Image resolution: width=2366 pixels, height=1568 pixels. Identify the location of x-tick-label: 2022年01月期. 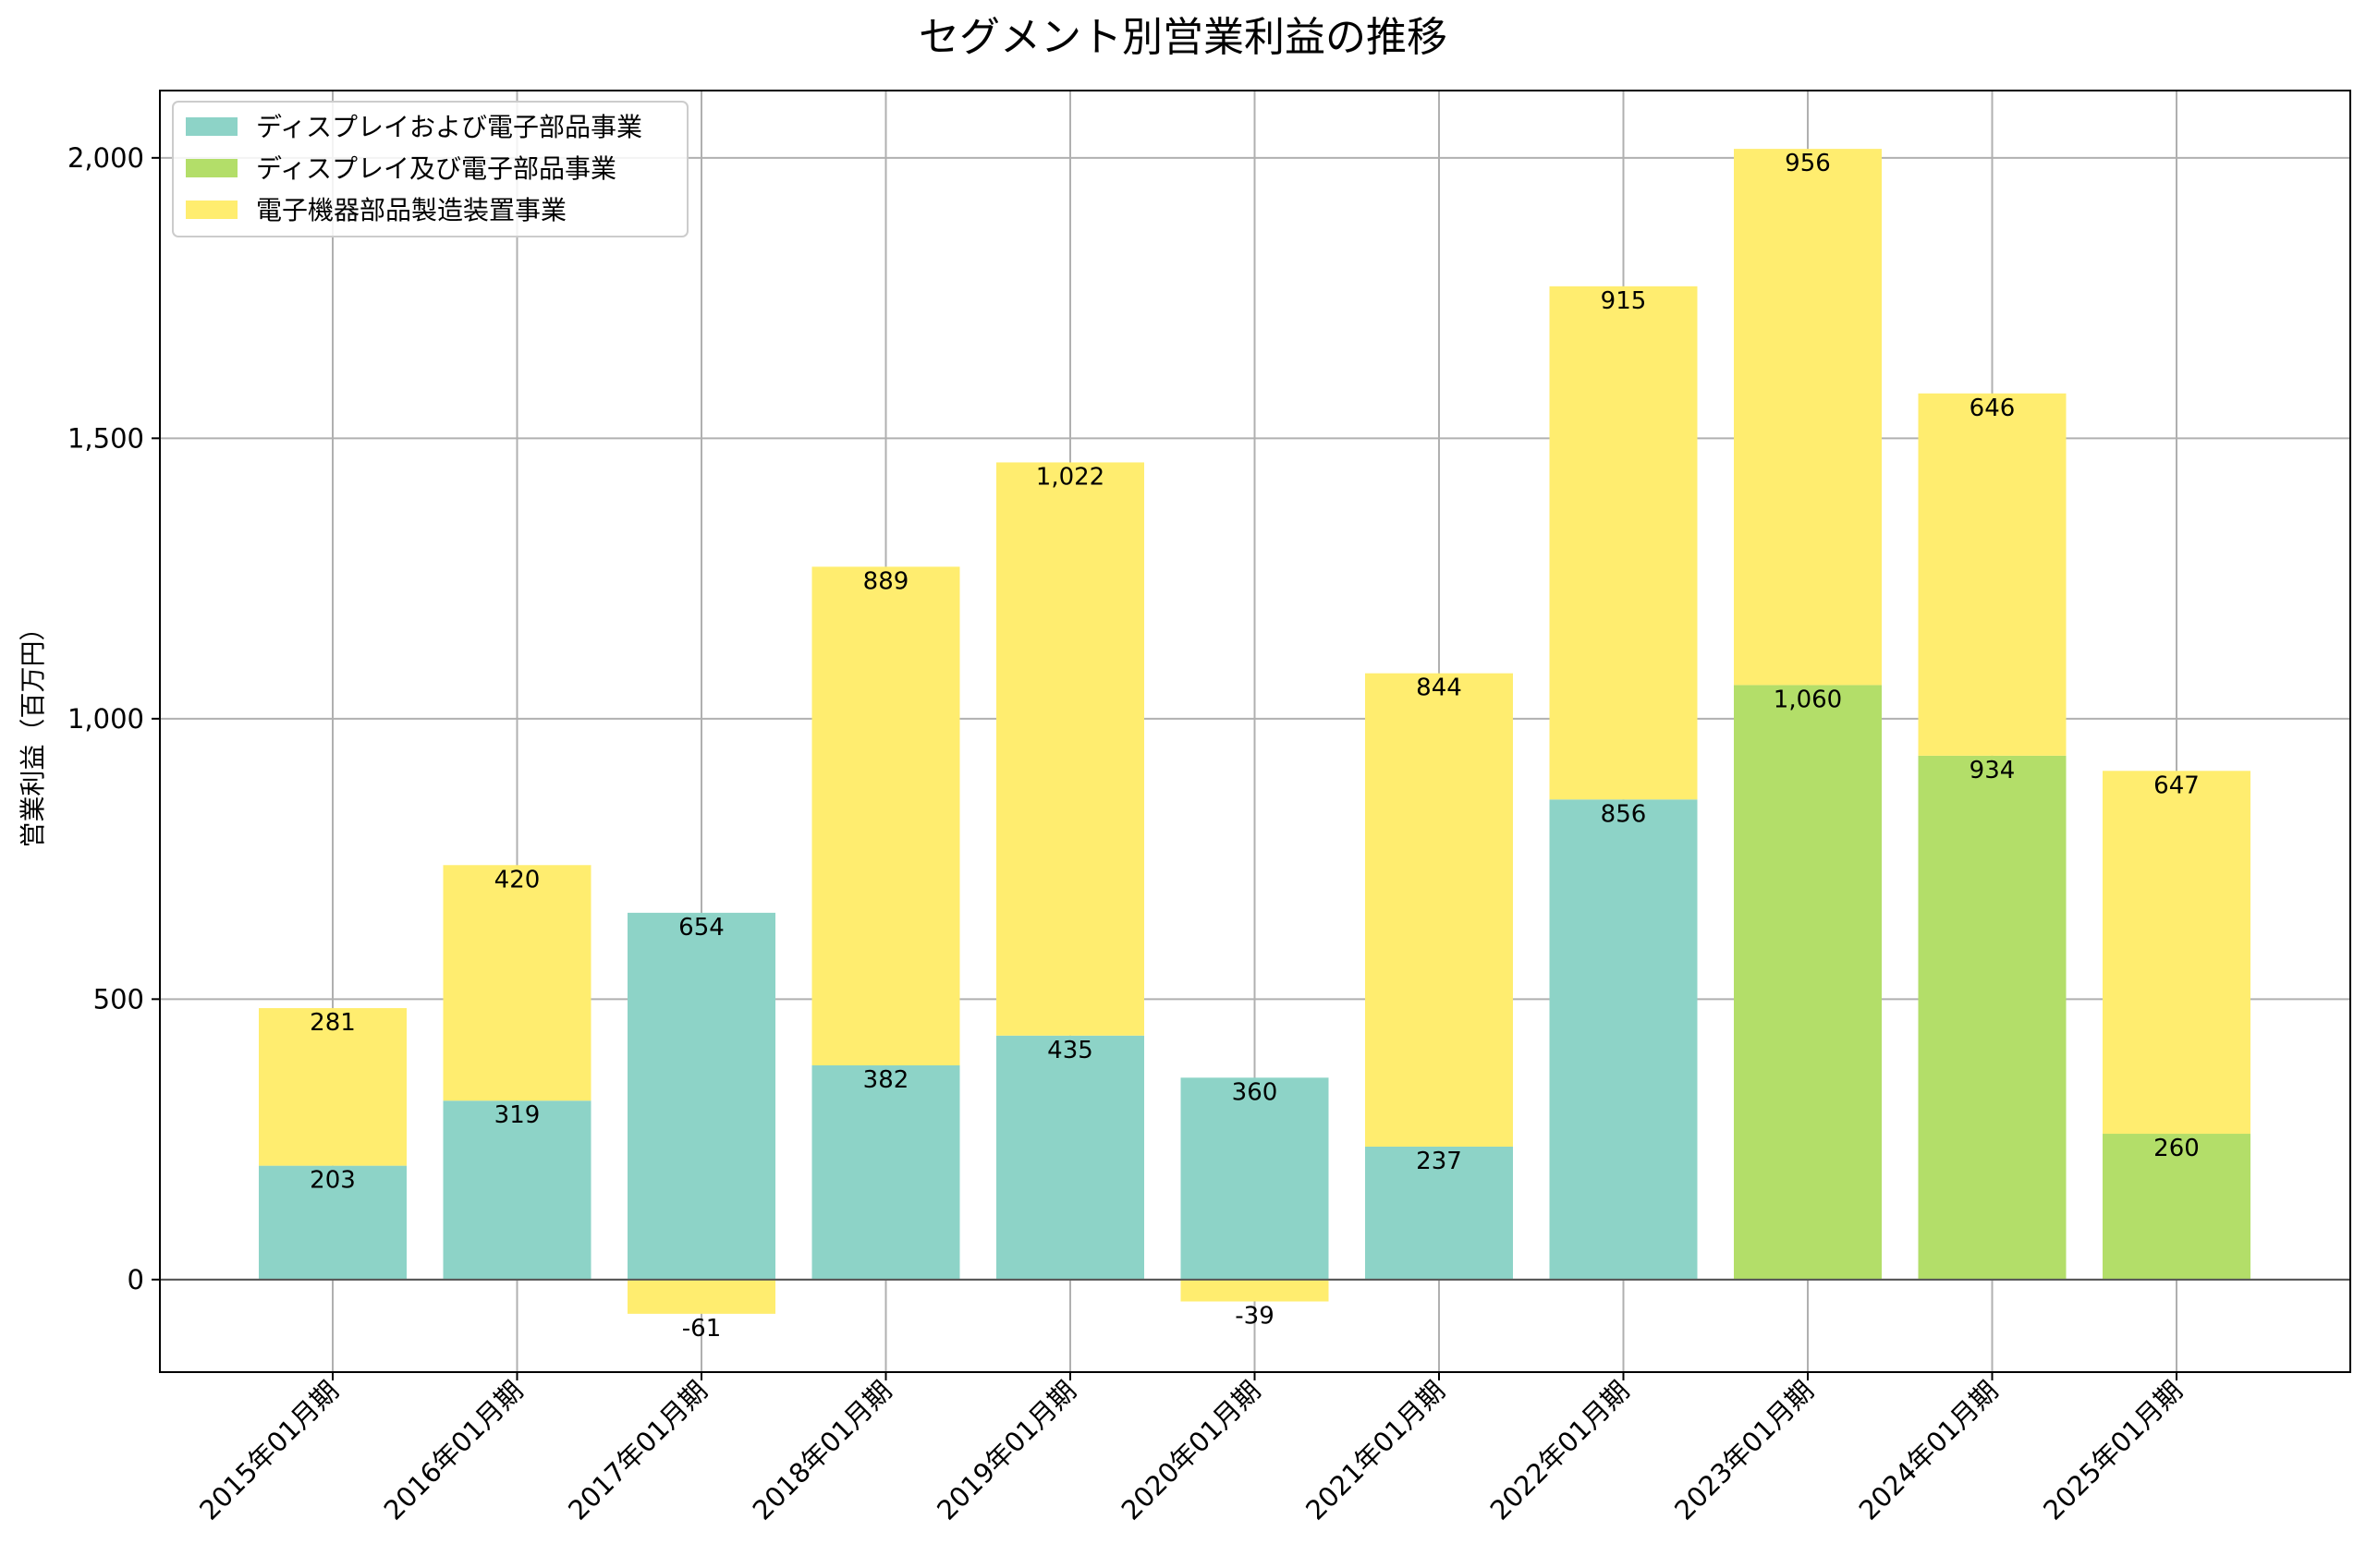
(1560, 1450).